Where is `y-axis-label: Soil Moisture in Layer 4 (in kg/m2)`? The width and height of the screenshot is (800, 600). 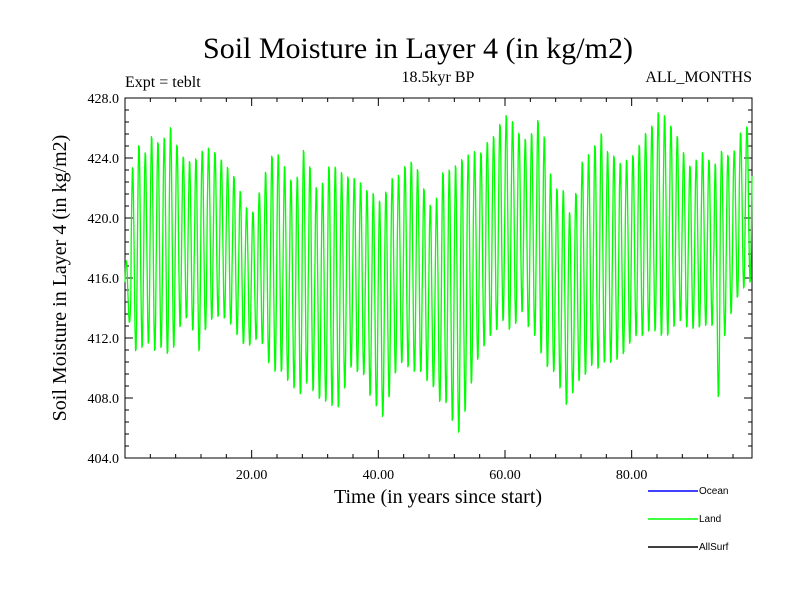 y-axis-label: Soil Moisture in Layer 4 (in kg/m2) is located at coordinates (60, 278).